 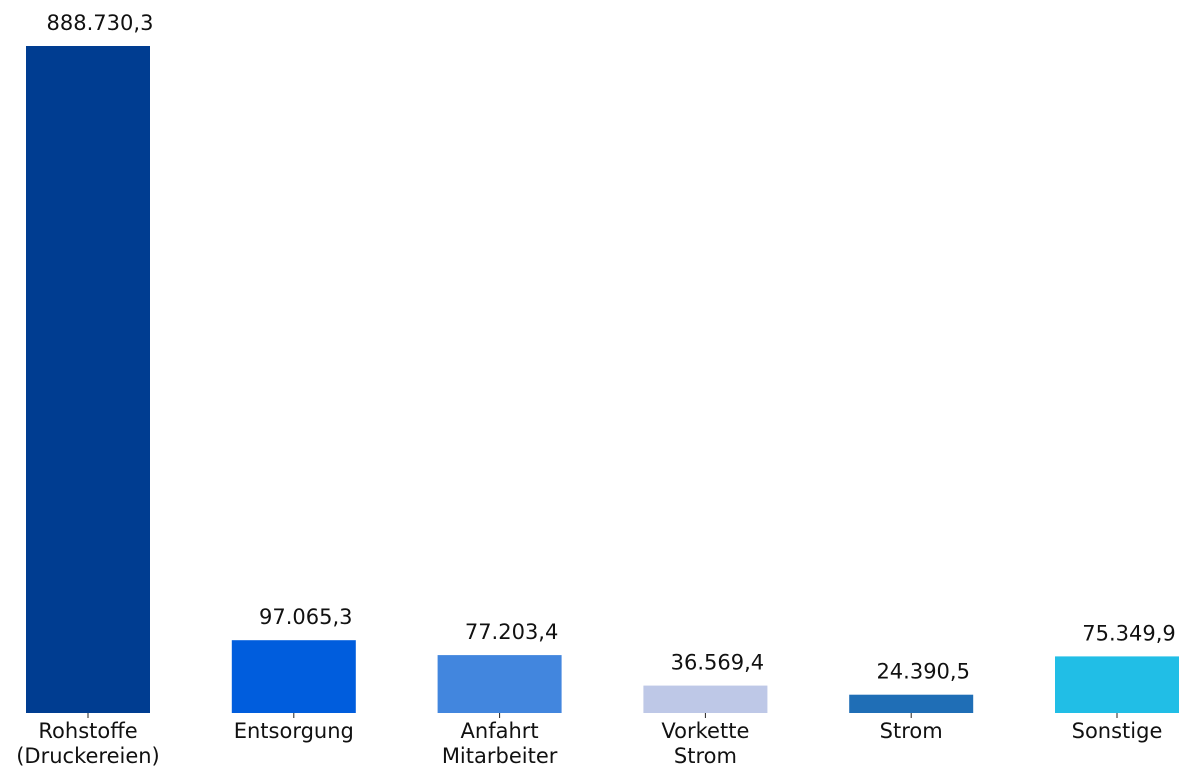 What do you see at coordinates (923, 672) in the screenshot?
I see `value-label-4: 24.390,5` at bounding box center [923, 672].